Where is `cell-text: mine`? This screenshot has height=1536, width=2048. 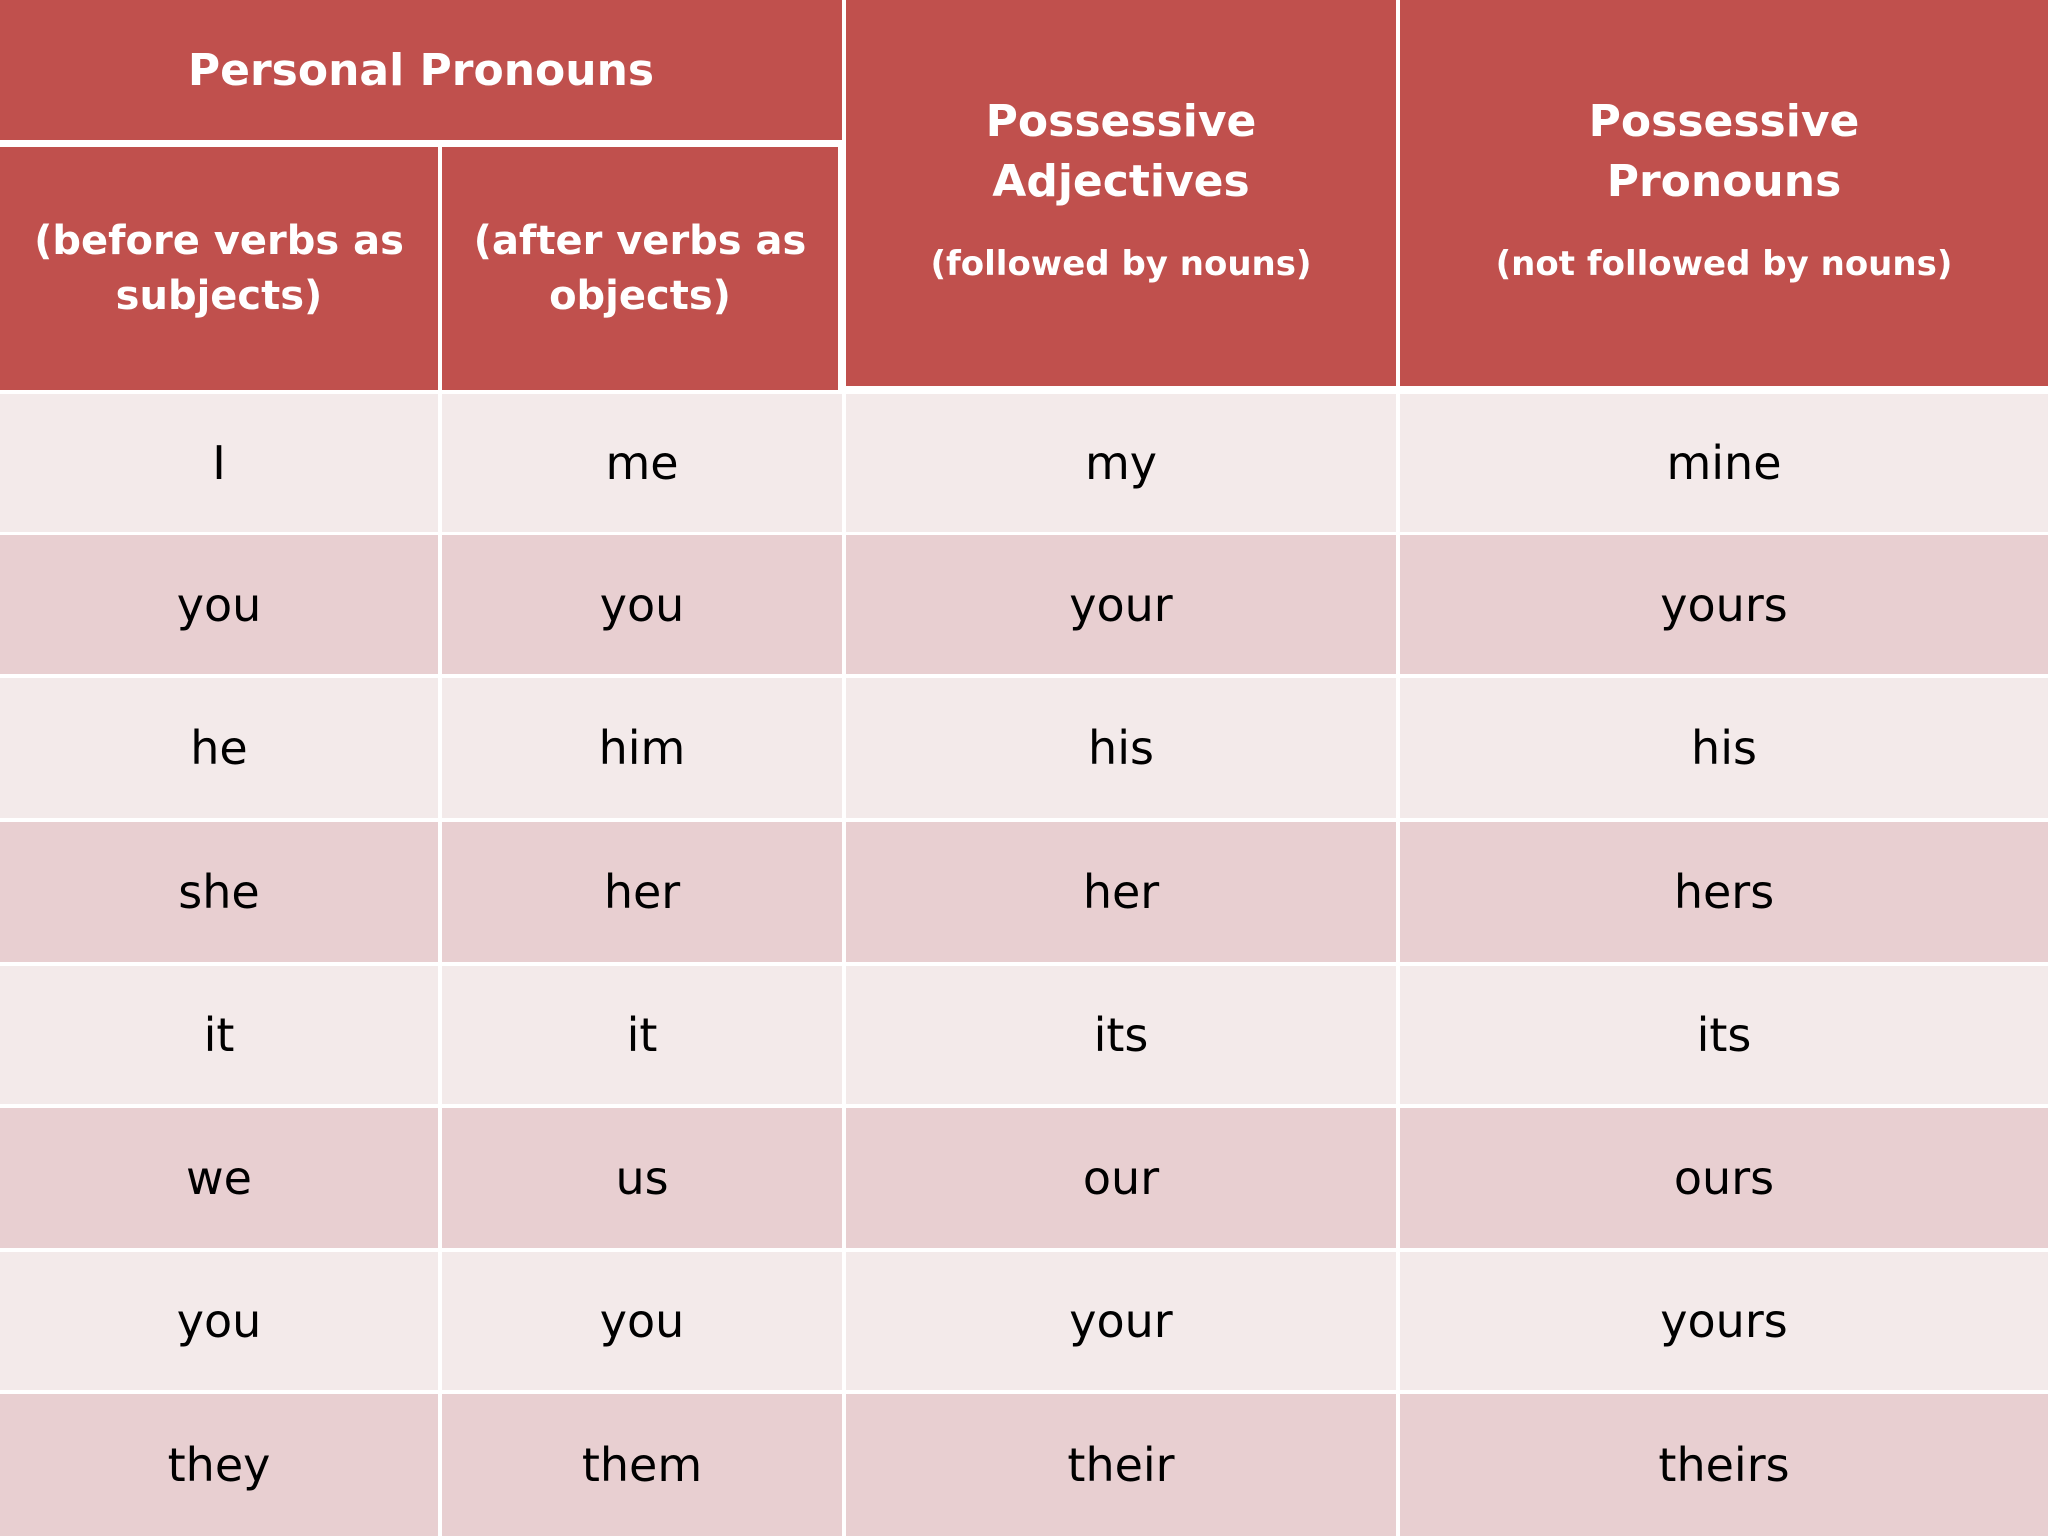 cell-text: mine is located at coordinates (1724, 463).